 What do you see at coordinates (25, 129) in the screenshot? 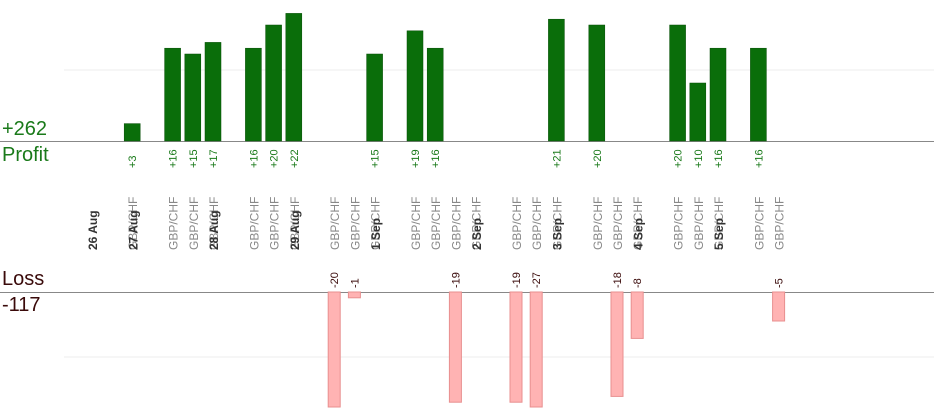
I see `profit-total: +262` at bounding box center [25, 129].